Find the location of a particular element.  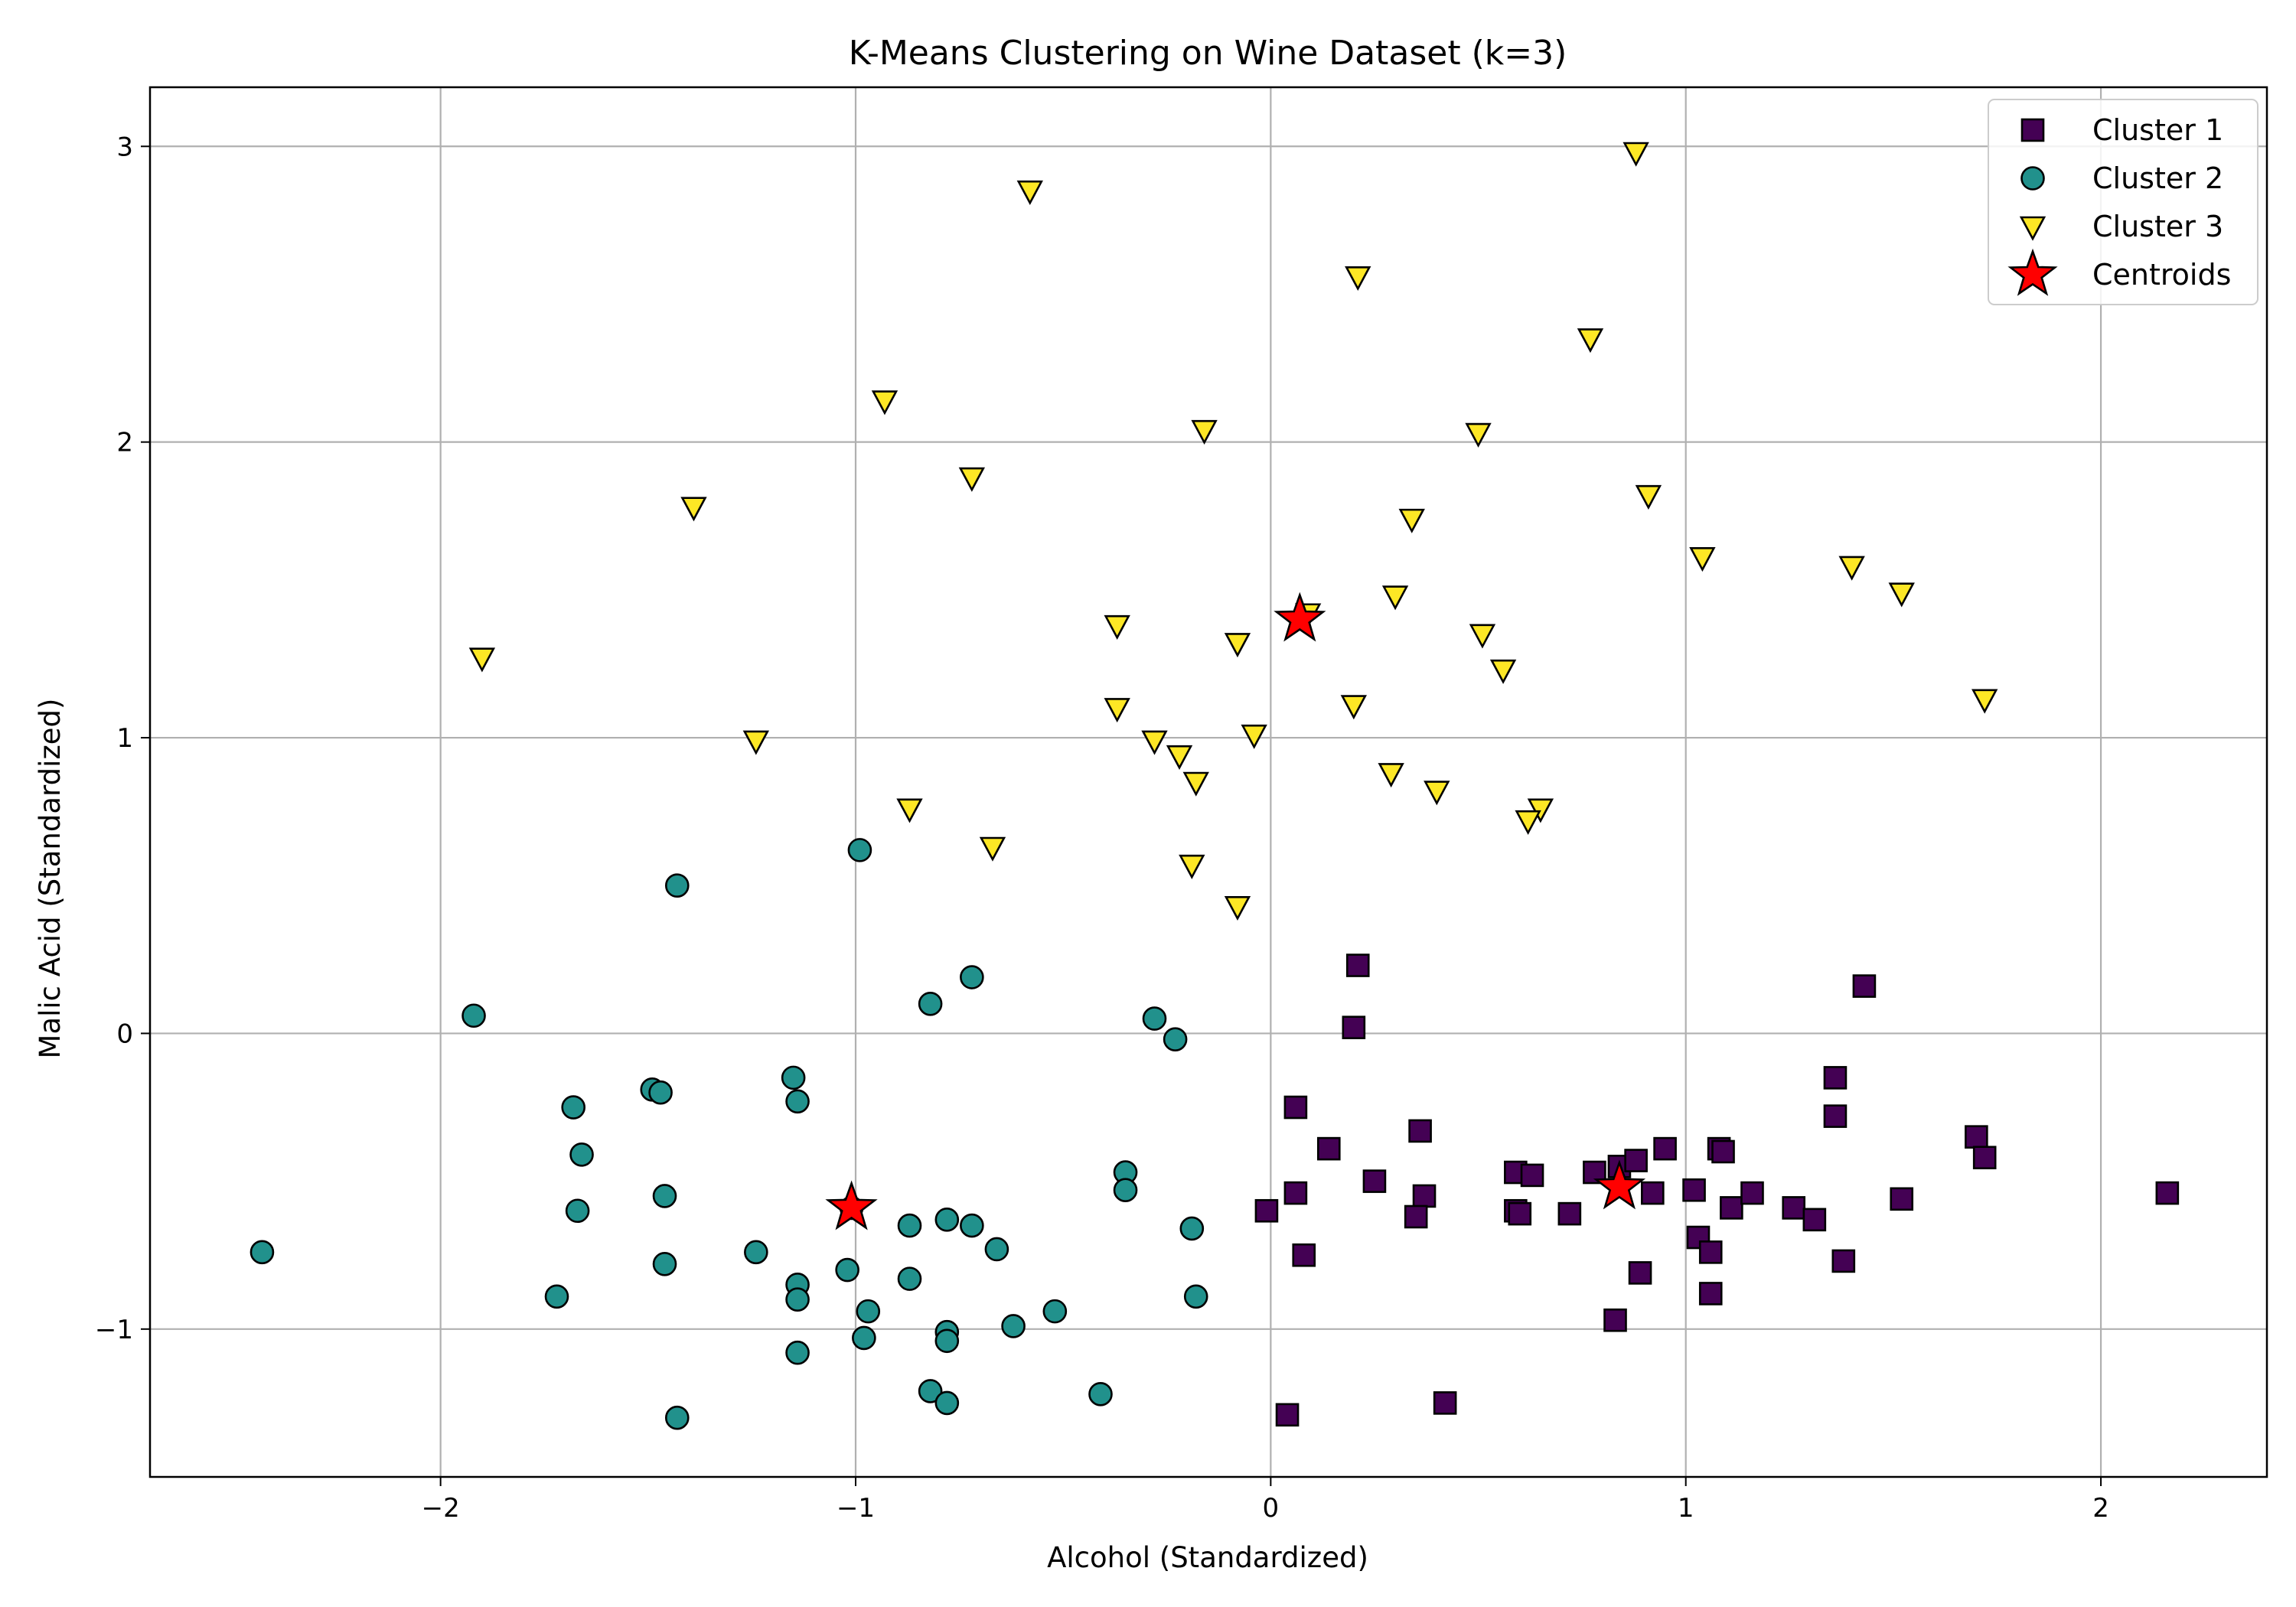

legend-label-cluster-3: Cluster 3 is located at coordinates (2157, 226).